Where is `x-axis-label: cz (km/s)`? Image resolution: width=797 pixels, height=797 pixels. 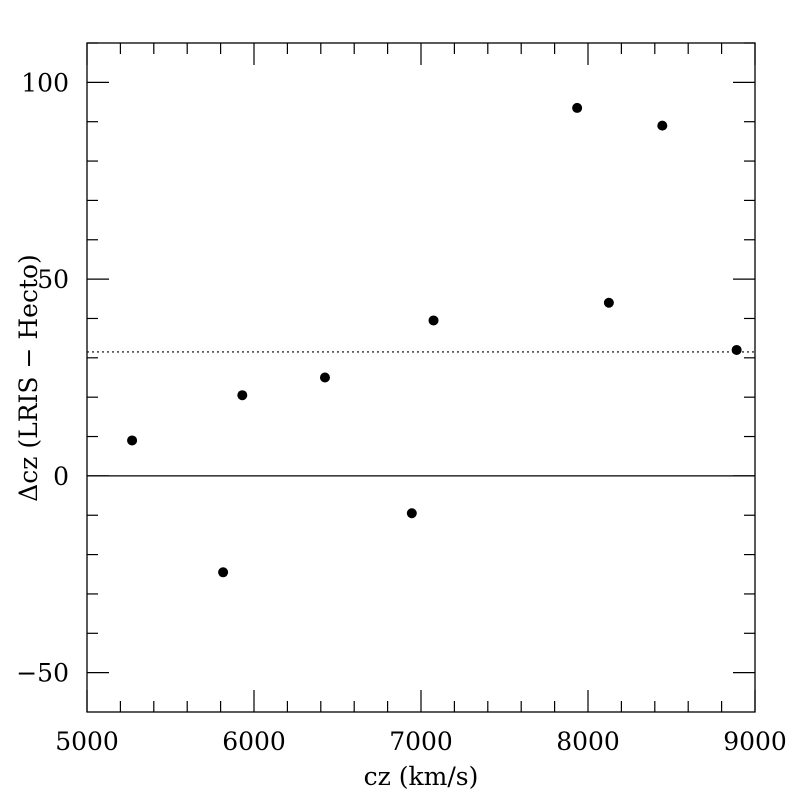
x-axis-label: cz (km/s) is located at coordinates (421, 776).